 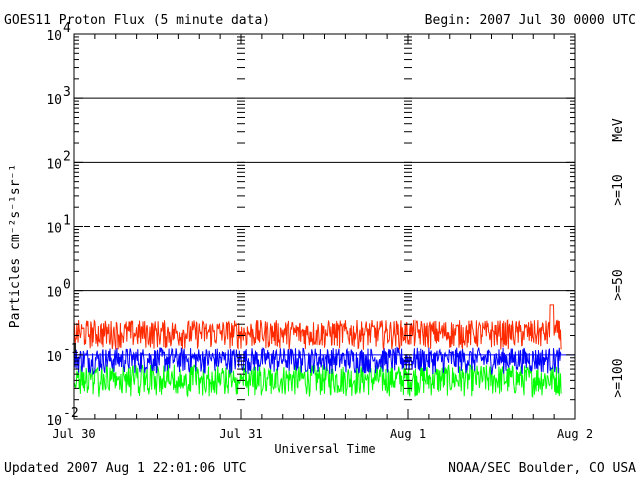 What do you see at coordinates (408, 434) in the screenshot?
I see `x-tick-label-2: Aug 1` at bounding box center [408, 434].